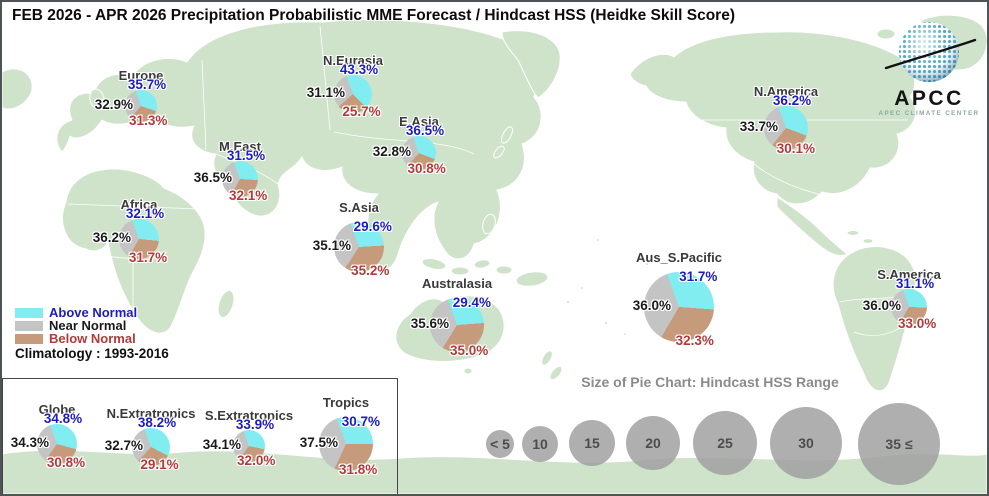  Describe the element at coordinates (240, 179) in the screenshot. I see `region-pie-m-east` at that location.